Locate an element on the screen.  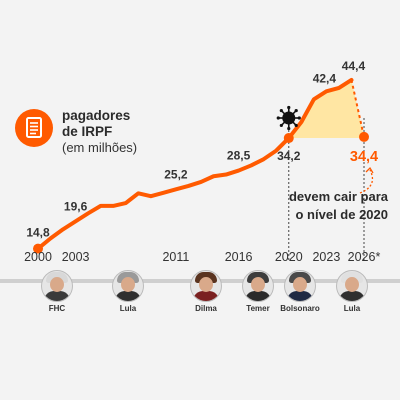
data-label-2026: 34,4 is located at coordinates (364, 157).